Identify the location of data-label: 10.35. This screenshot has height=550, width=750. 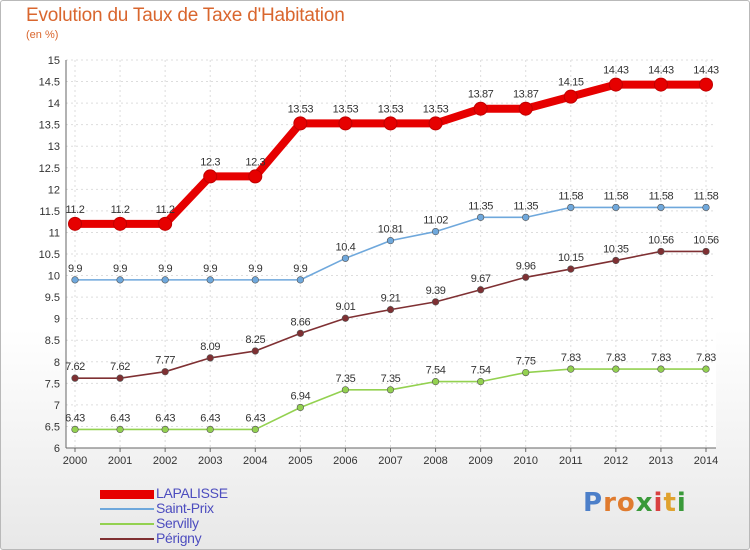
(616, 249).